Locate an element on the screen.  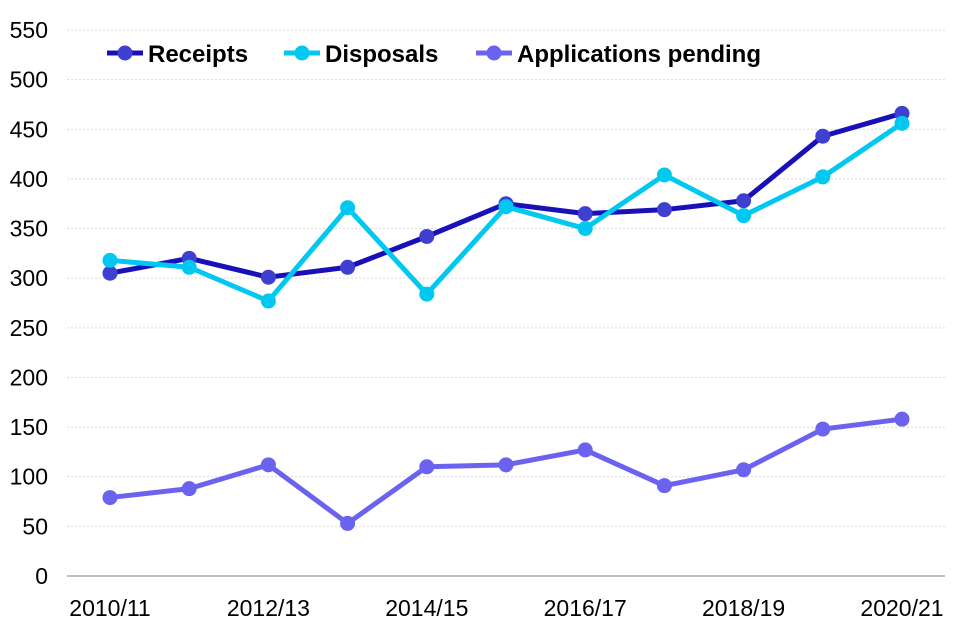
x-tick-label: 2010/11 is located at coordinates (109, 608).